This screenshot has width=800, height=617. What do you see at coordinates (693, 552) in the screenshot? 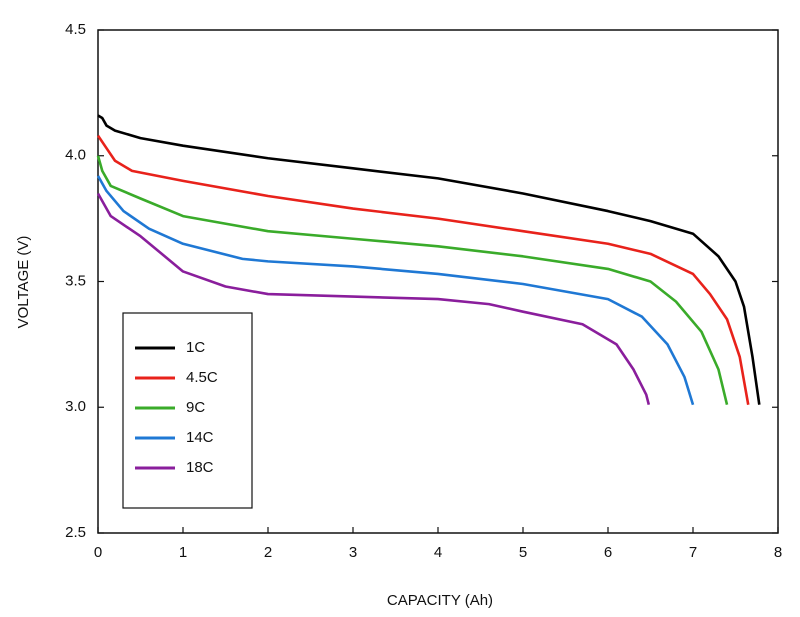
I see `x-tick-label: 7` at bounding box center [693, 552].